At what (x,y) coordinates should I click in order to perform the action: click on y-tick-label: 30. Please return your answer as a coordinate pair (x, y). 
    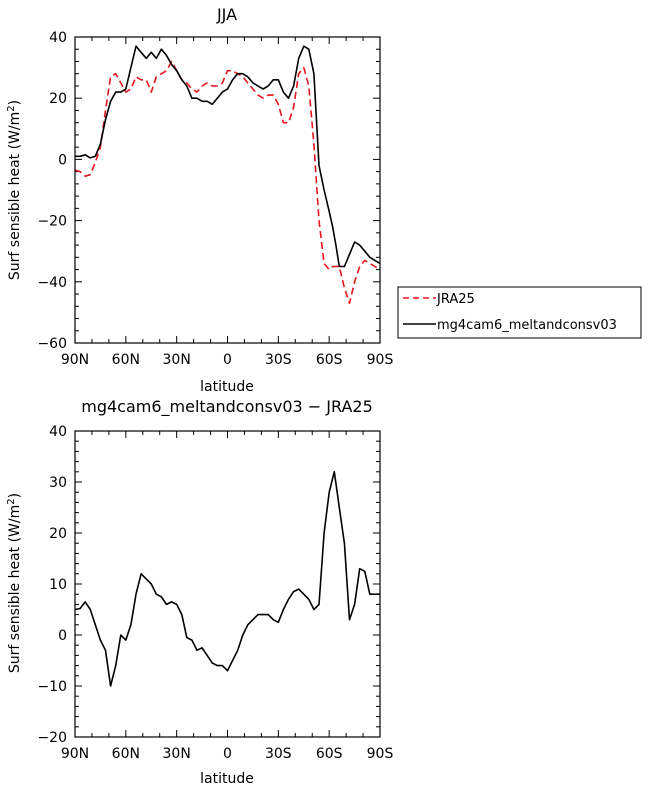
    Looking at the image, I should click on (58, 483).